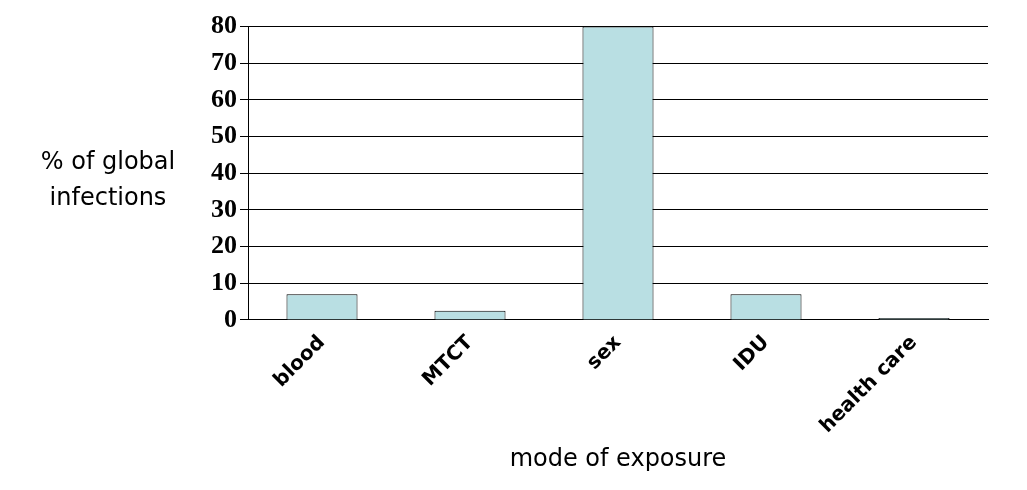  What do you see at coordinates (603, 351) in the screenshot?
I see `x-tick-label: sex` at bounding box center [603, 351].